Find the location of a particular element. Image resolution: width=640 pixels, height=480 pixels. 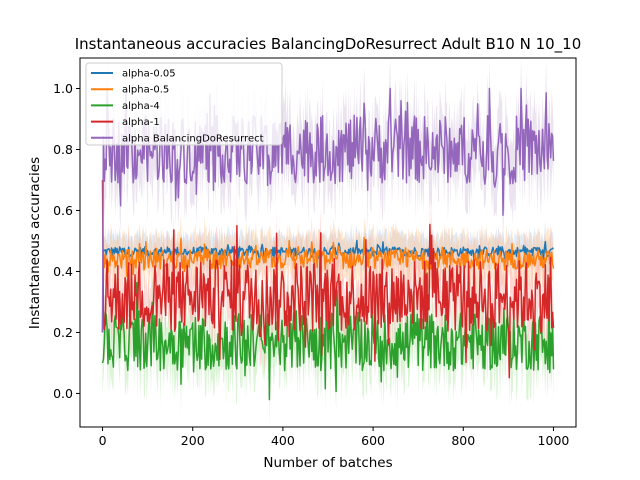

x-tick-label: 200 is located at coordinates (193, 440).